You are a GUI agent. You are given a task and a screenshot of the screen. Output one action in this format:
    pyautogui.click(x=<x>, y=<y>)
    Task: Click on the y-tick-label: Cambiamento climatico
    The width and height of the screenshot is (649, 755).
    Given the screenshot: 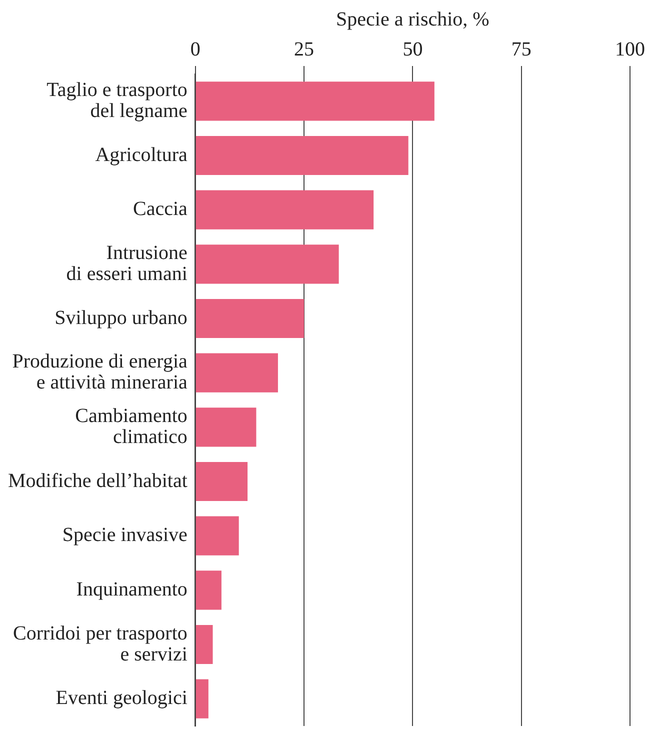 What is the action you would take?
    pyautogui.click(x=131, y=426)
    